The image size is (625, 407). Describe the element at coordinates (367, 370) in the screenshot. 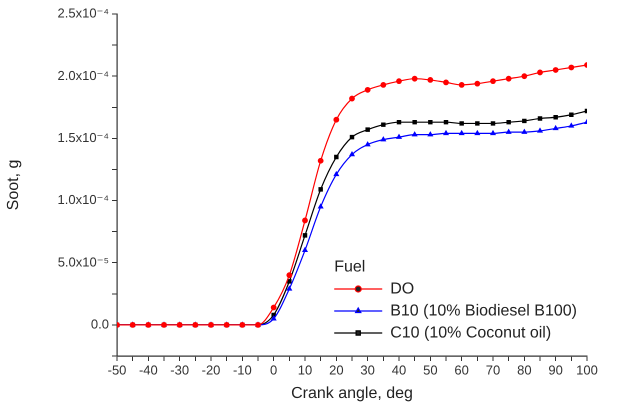

I see `x-tick-label: 30` at that location.